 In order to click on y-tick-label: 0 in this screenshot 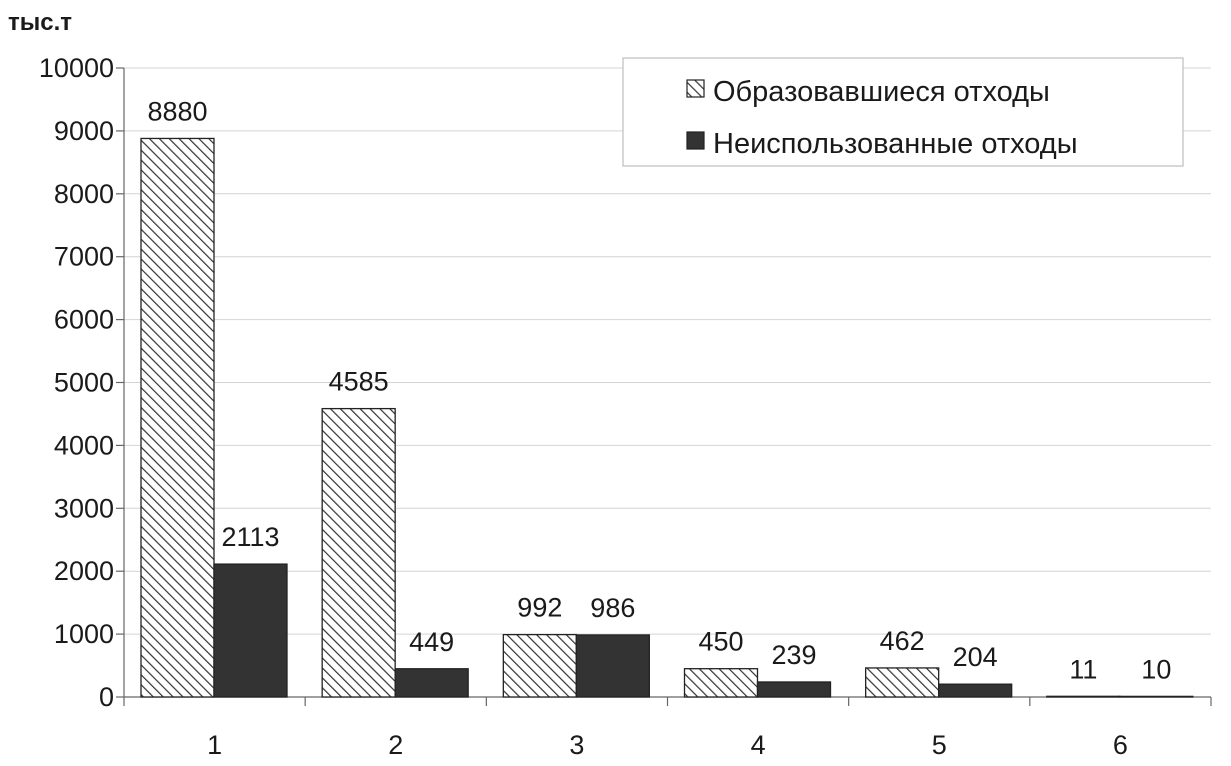, I will do `click(106, 697)`.